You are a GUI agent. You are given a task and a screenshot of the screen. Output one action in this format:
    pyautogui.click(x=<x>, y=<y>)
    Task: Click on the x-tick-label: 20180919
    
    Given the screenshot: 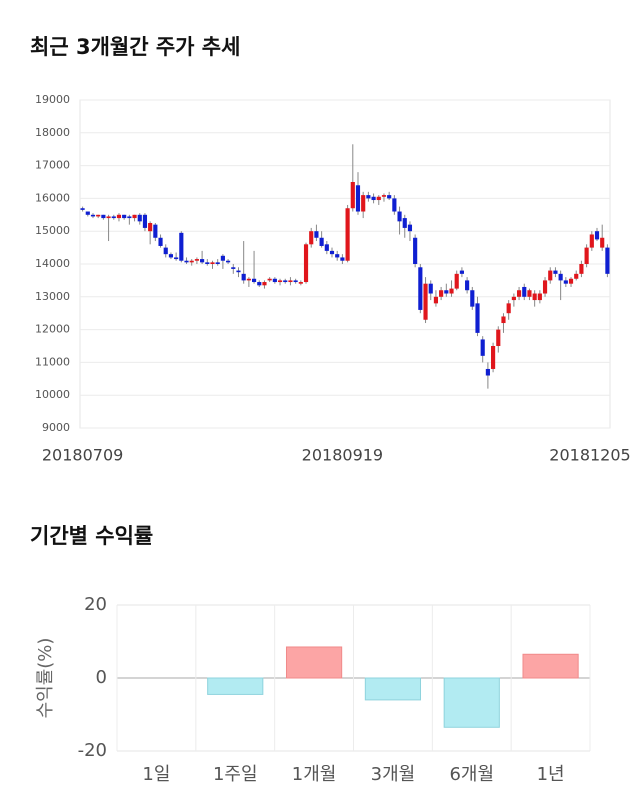 What is the action you would take?
    pyautogui.click(x=342, y=455)
    